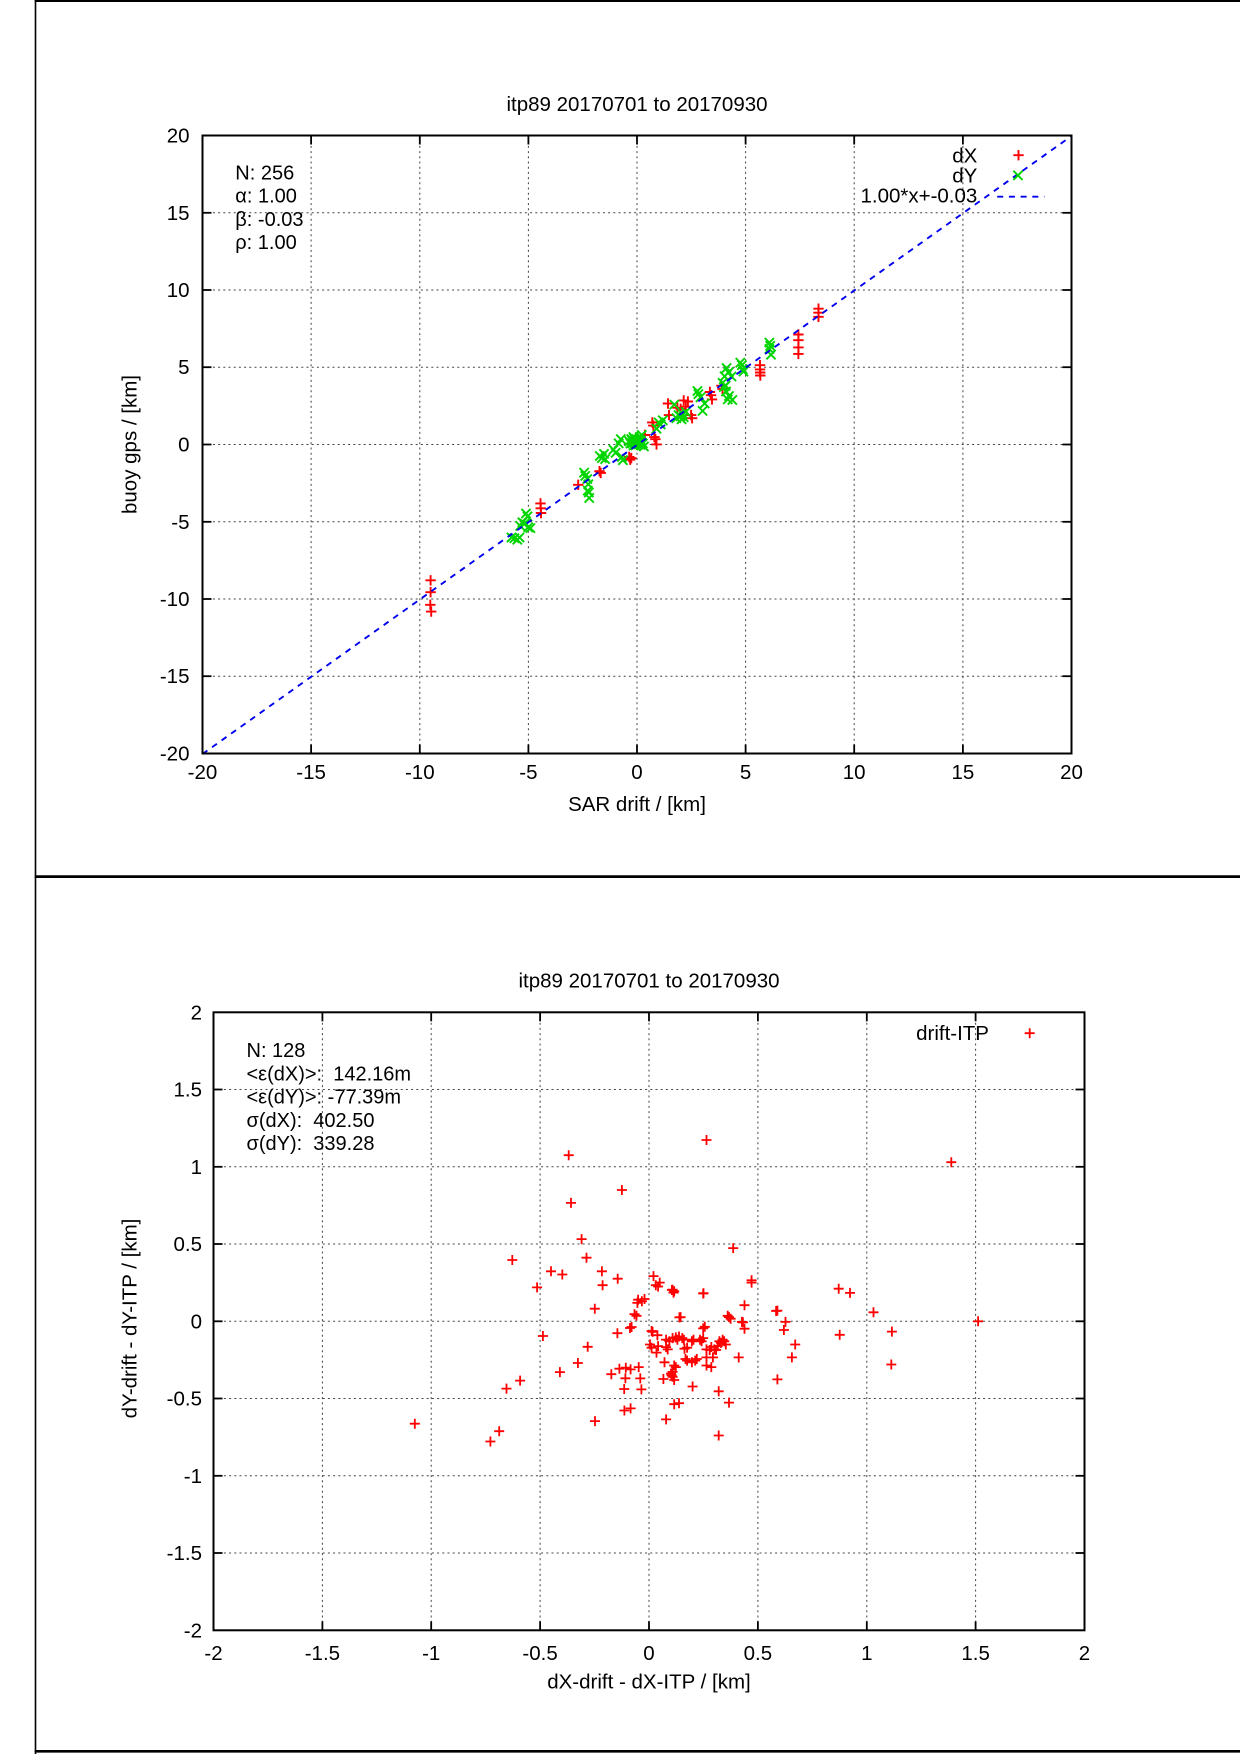 This screenshot has width=1240, height=1754. What do you see at coordinates (324, 1098) in the screenshot?
I see `svg-text: <ε(dY)>: -77.39m` at bounding box center [324, 1098].